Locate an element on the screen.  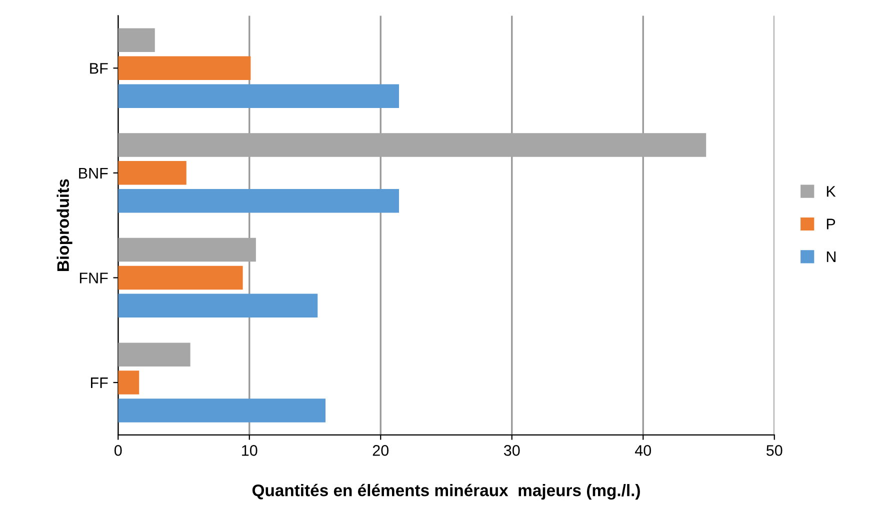
legend-label: P is located at coordinates (831, 224).